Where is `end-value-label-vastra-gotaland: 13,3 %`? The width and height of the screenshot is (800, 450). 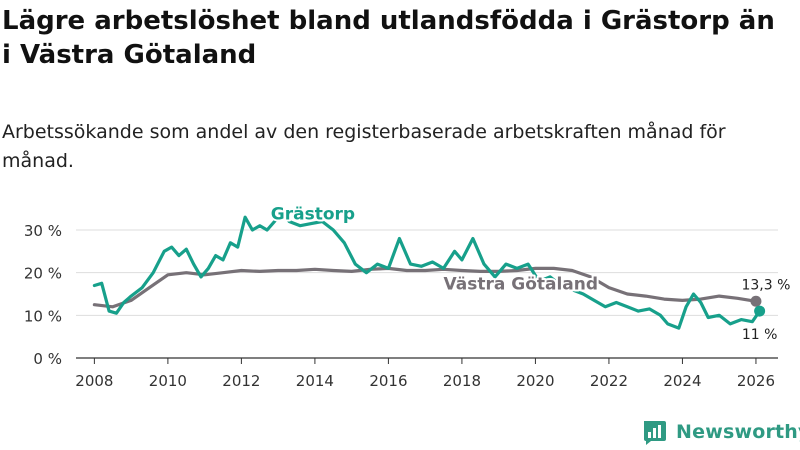 end-value-label-vastra-gotaland: 13,3 % is located at coordinates (765, 285).